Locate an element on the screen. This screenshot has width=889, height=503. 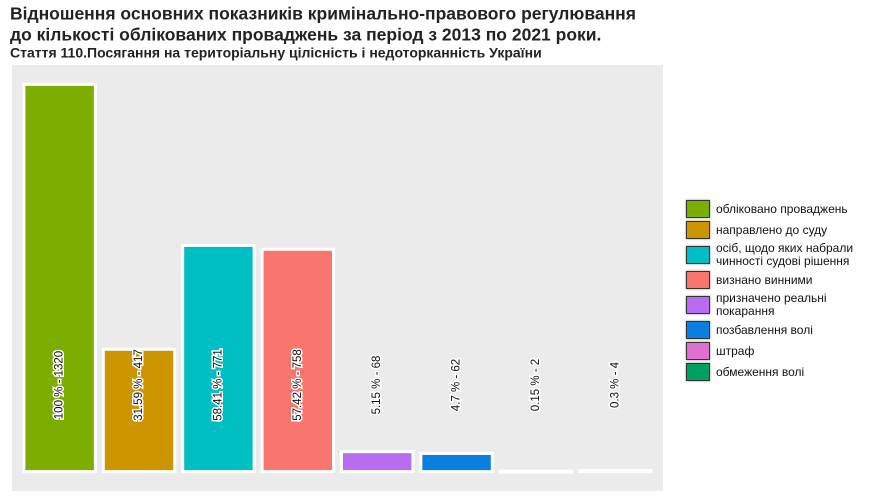
value-label: 5.15 % - 68 is located at coordinates (377, 385).